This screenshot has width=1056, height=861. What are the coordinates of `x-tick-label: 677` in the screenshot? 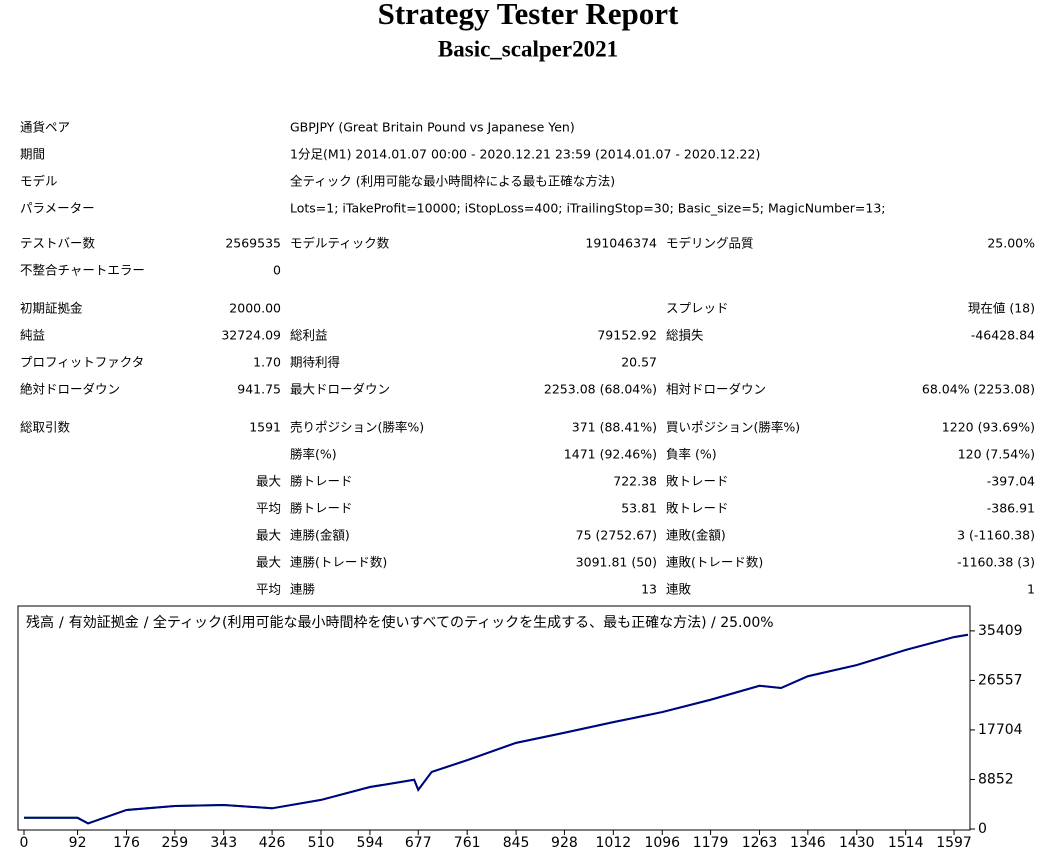 It's located at (418, 843).